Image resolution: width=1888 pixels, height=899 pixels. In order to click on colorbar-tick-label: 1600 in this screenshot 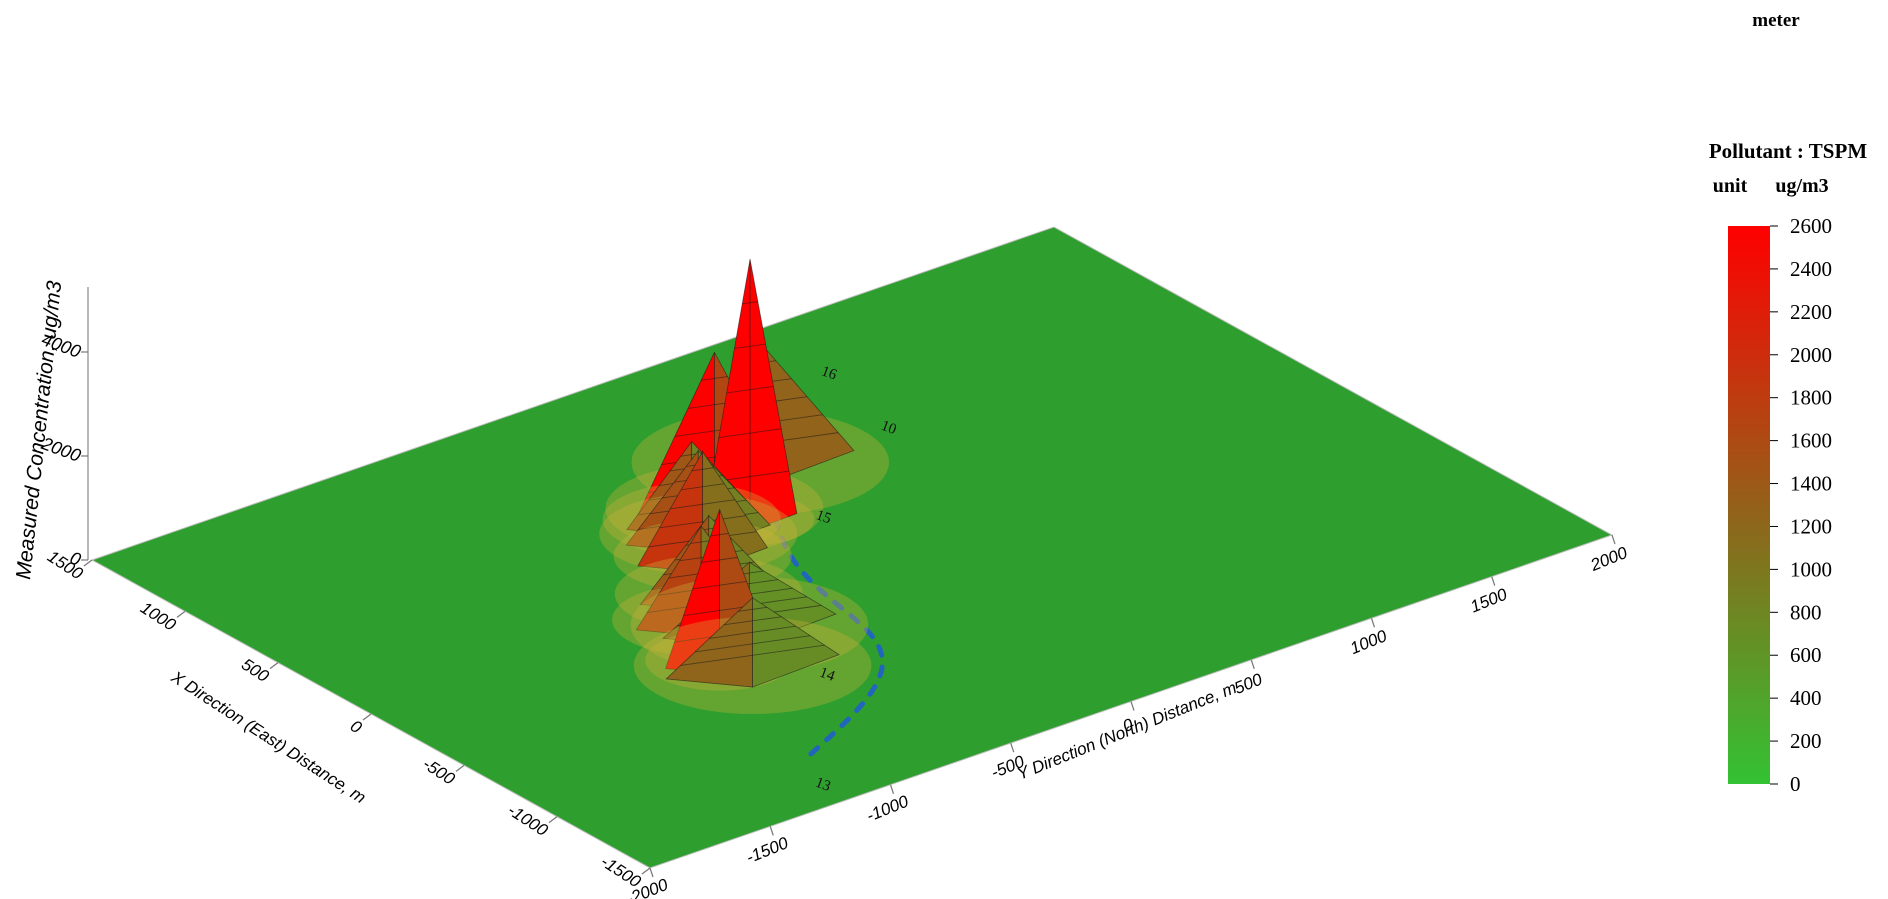, I will do `click(1811, 441)`.